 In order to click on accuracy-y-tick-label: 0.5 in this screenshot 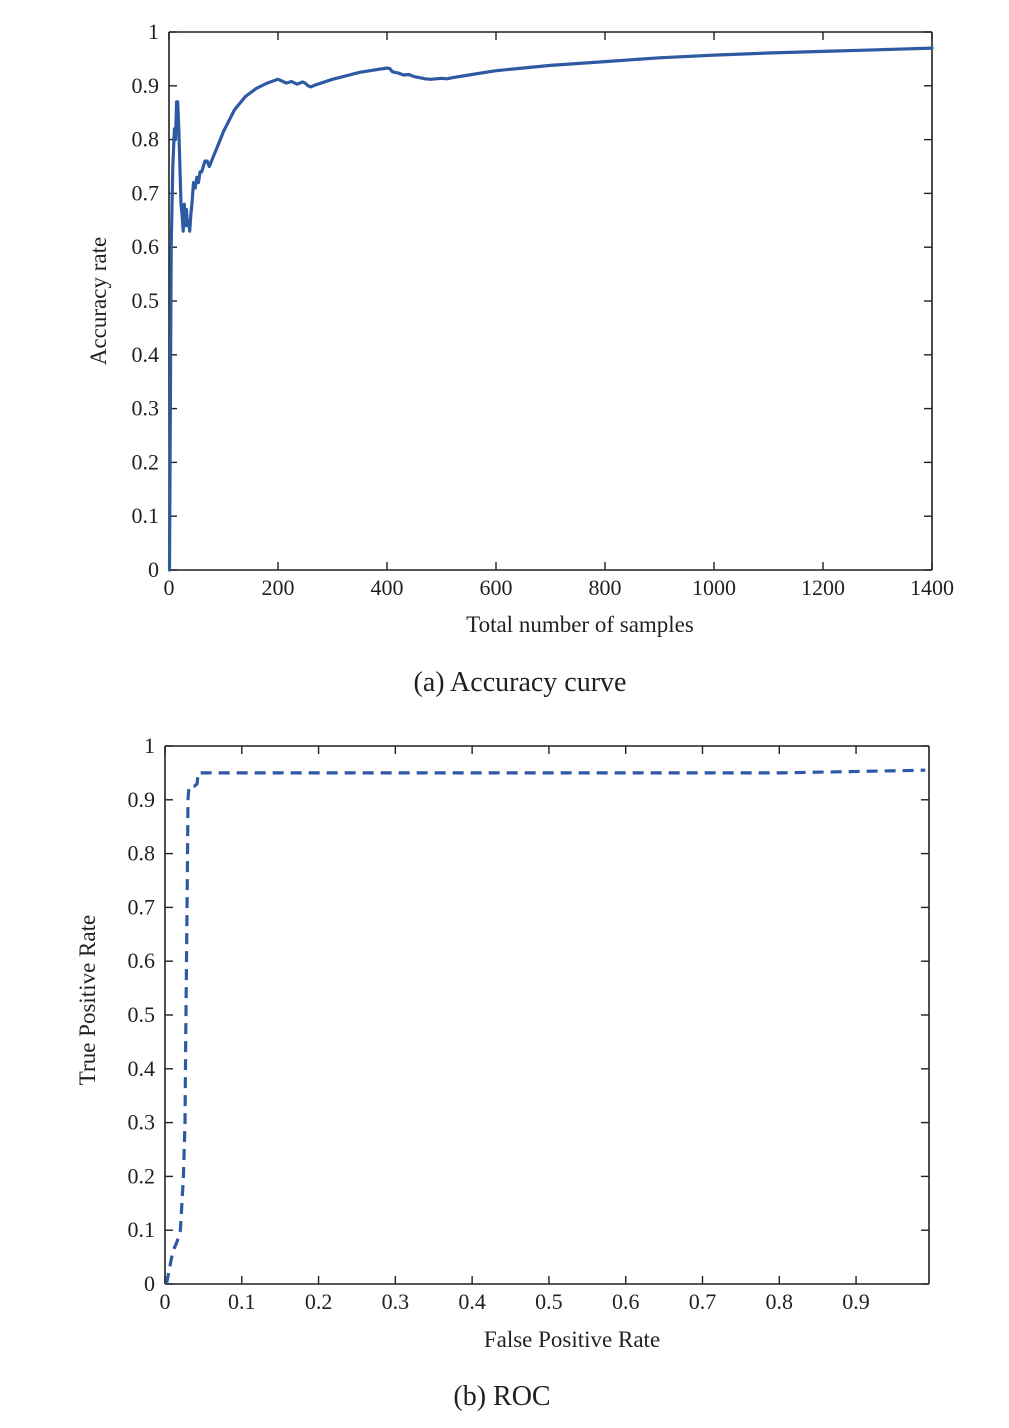, I will do `click(146, 300)`.